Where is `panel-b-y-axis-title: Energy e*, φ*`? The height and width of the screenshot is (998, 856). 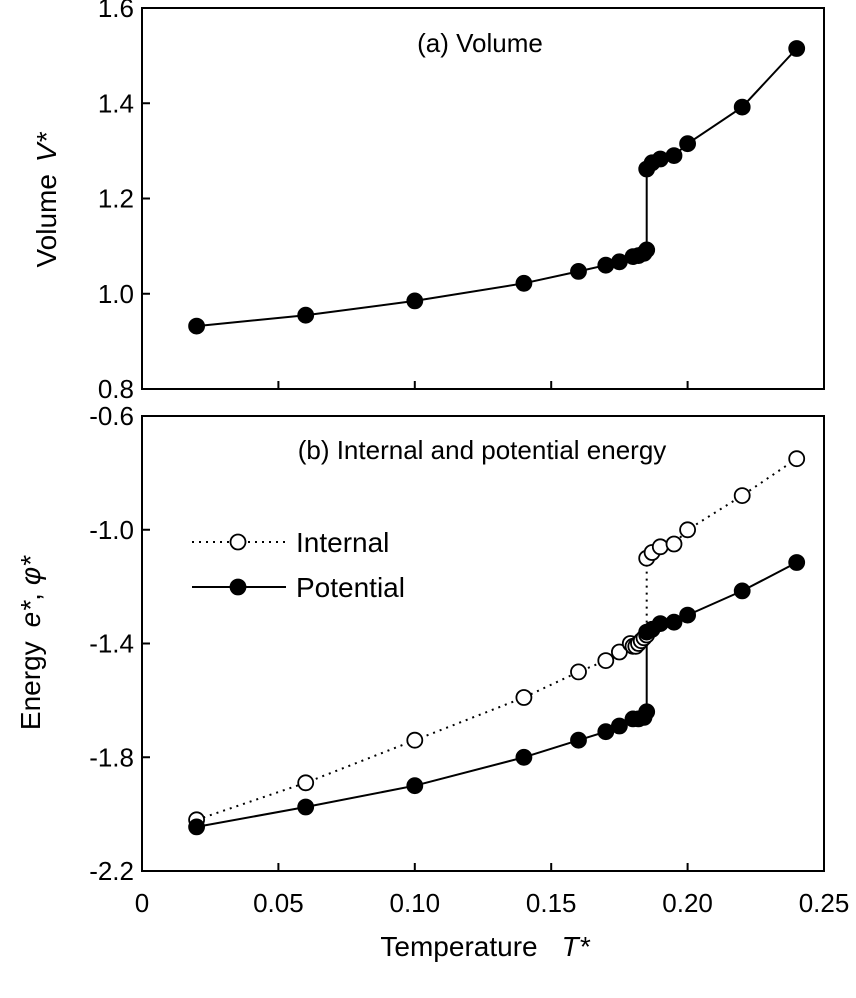
panel-b-y-axis-title: Energy e*, φ* is located at coordinates (30, 642).